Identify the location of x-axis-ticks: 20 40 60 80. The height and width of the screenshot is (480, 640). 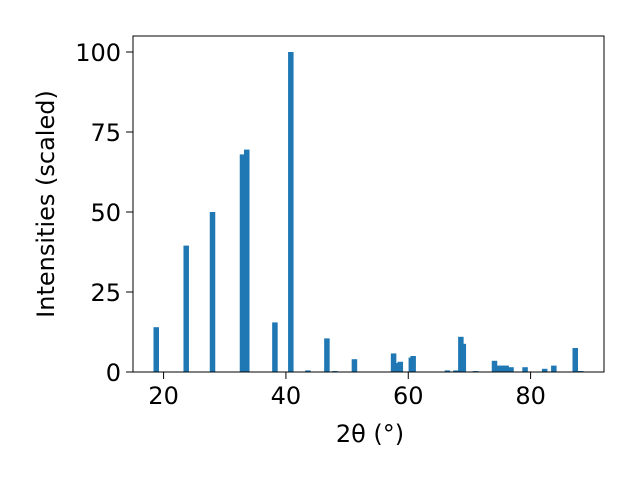
(347, 391).